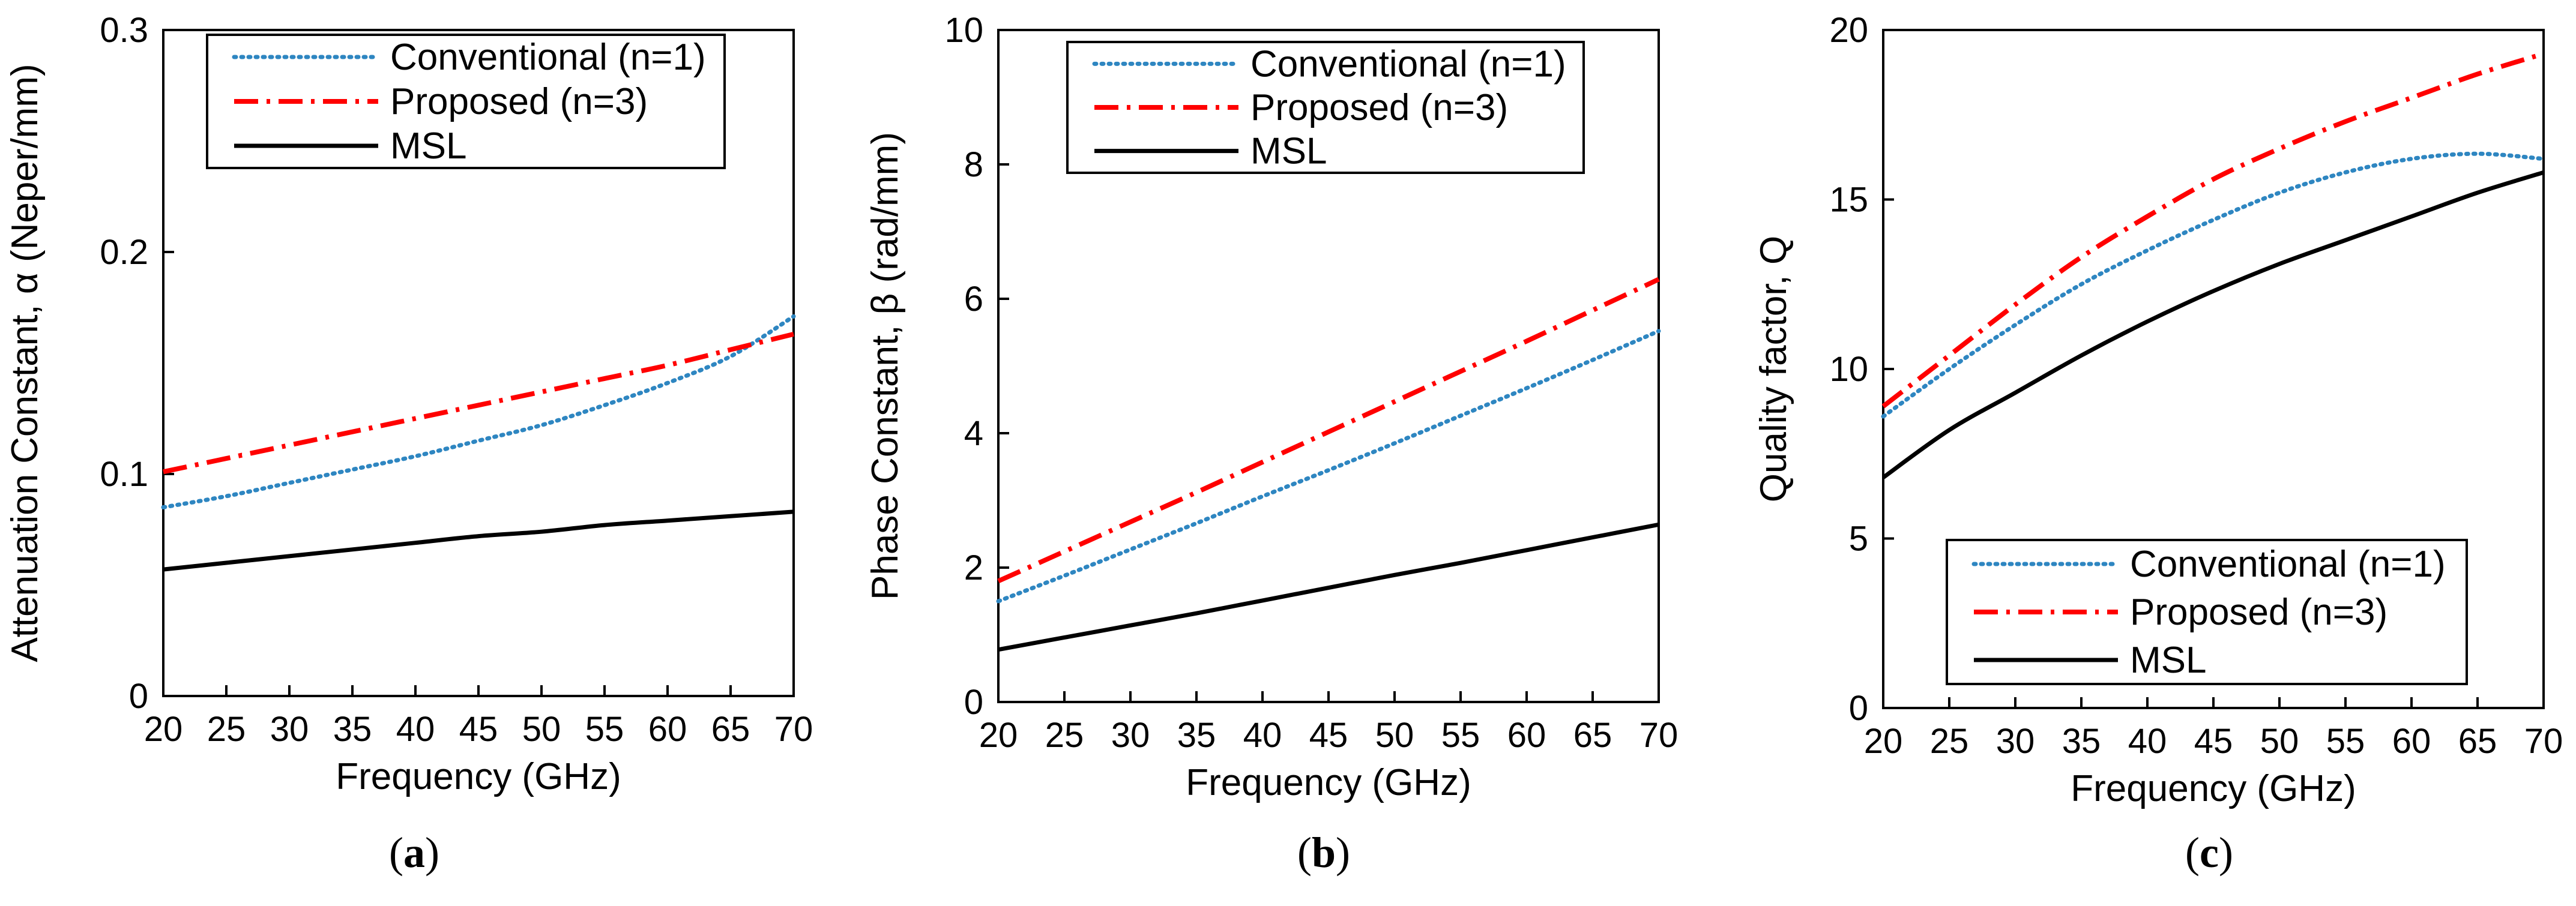  I want to click on y-tick-label: 4, so click(973, 433).